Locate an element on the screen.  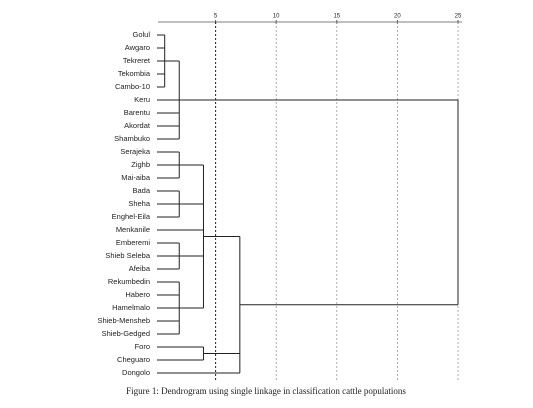
leaf-label: Mai-aiba is located at coordinates (136, 177).